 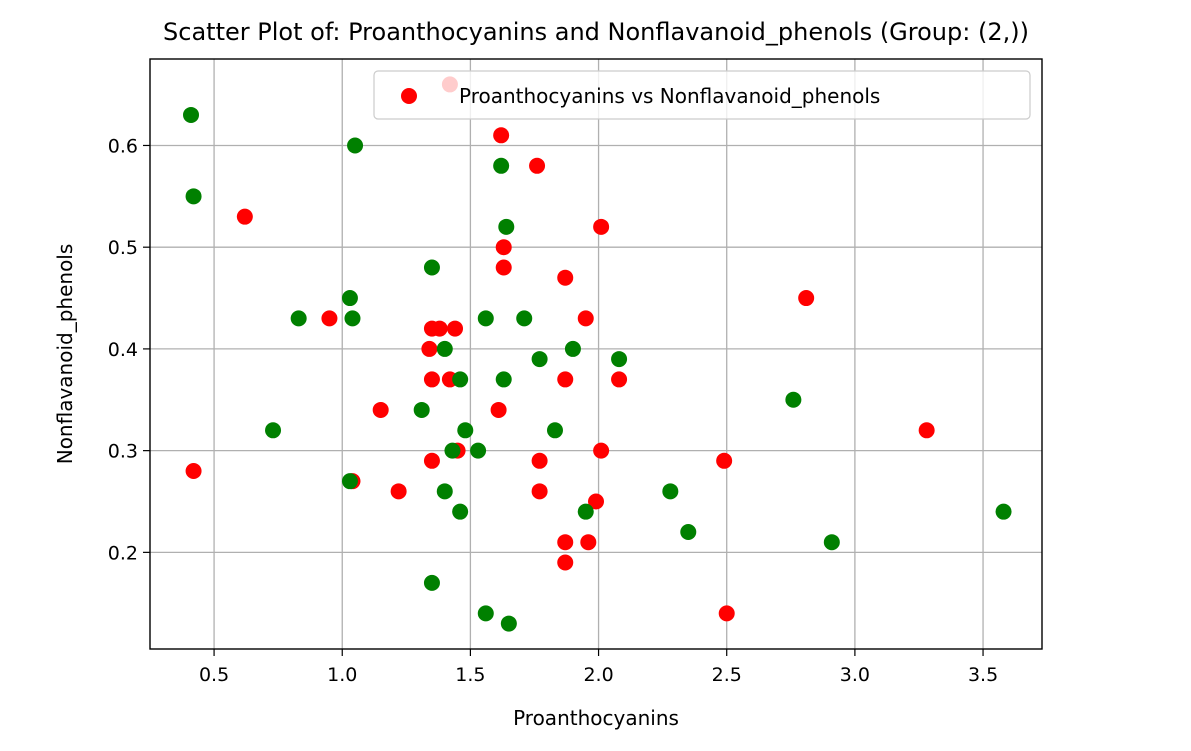 What do you see at coordinates (727, 675) in the screenshot?
I see `x-tick-label: 2.5` at bounding box center [727, 675].